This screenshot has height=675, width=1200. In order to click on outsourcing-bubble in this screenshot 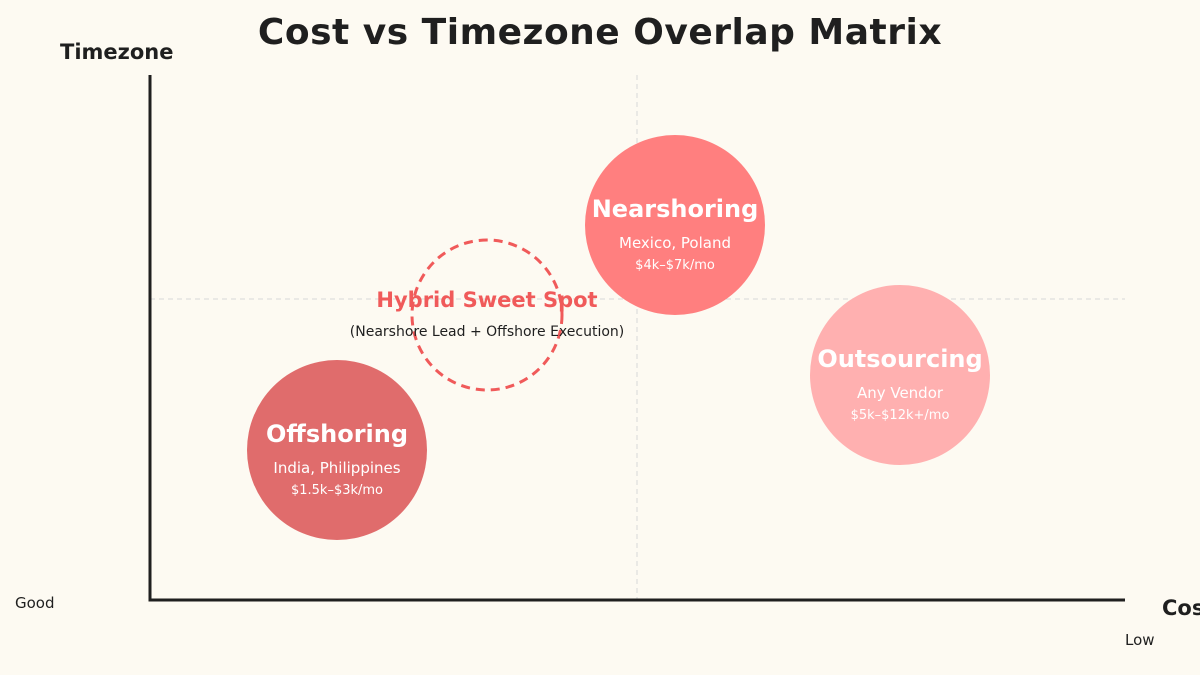, I will do `click(900, 375)`.